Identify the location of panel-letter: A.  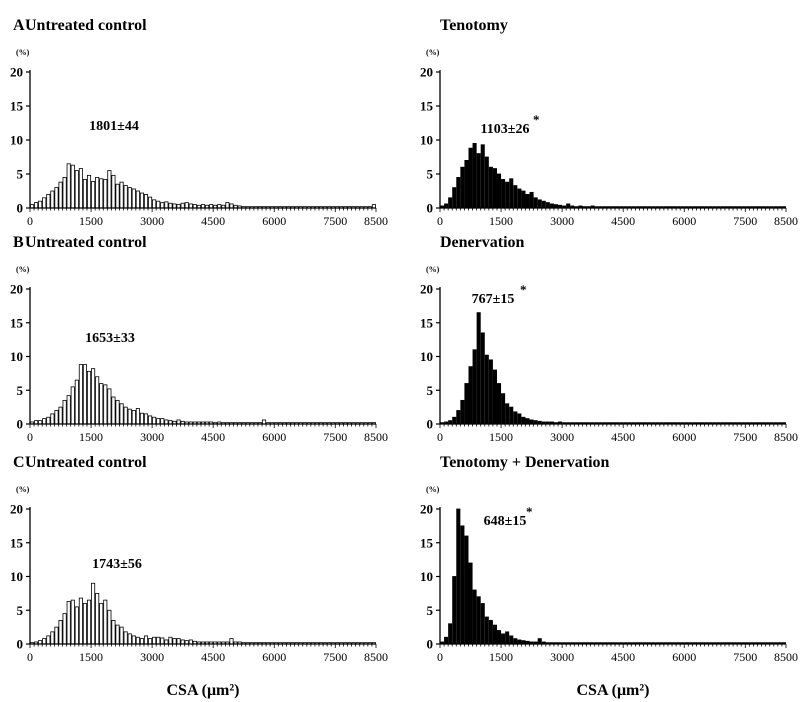
(19, 25).